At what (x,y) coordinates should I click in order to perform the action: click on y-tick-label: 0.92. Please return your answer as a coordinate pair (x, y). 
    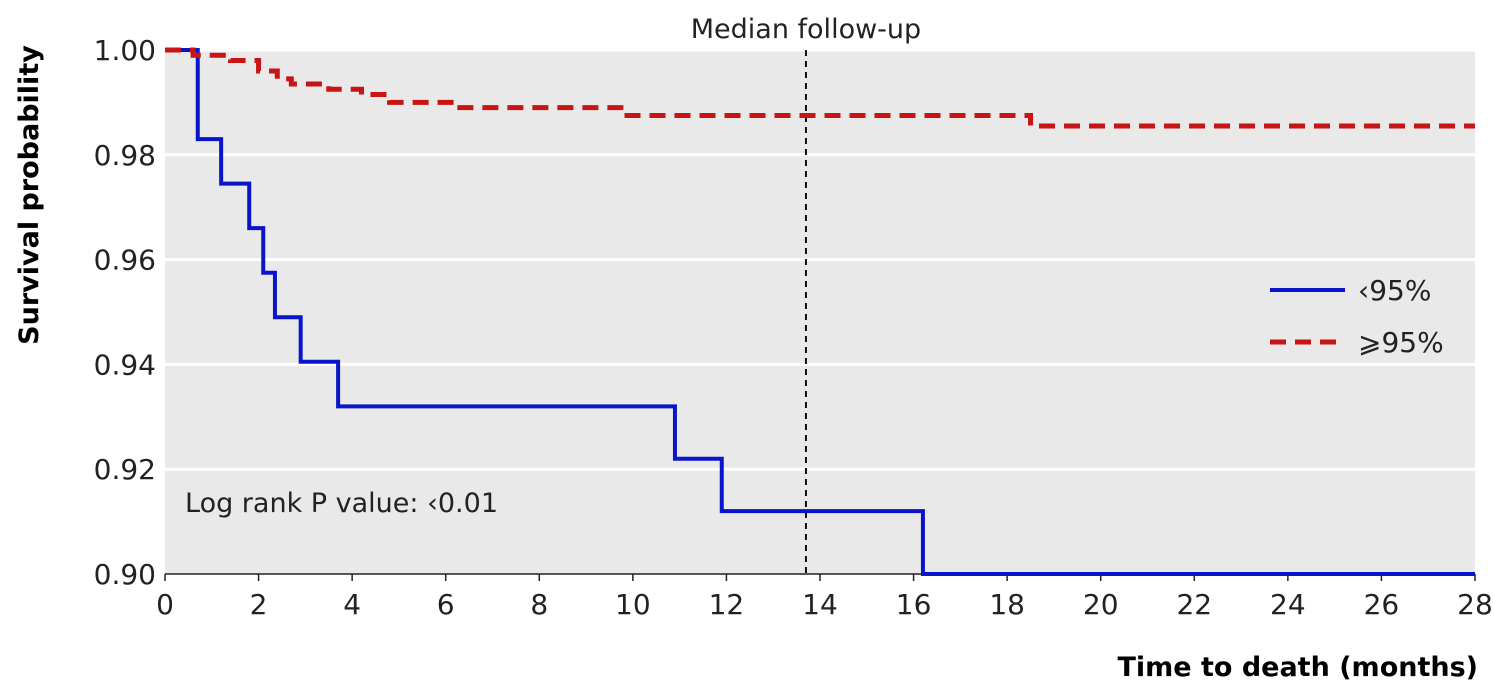
    Looking at the image, I should click on (125, 469).